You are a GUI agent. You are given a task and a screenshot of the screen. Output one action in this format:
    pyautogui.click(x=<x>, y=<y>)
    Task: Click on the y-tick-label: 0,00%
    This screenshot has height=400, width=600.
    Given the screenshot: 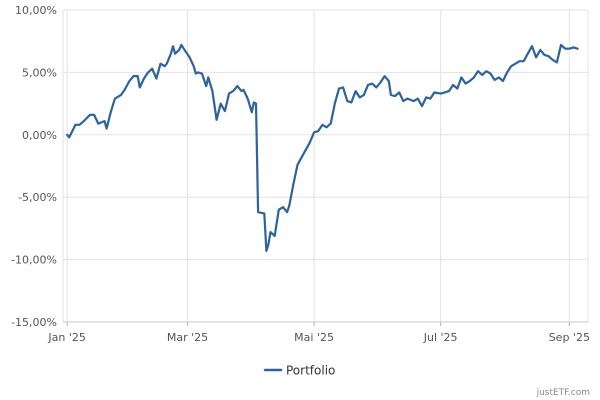 What is the action you would take?
    pyautogui.click(x=39, y=135)
    